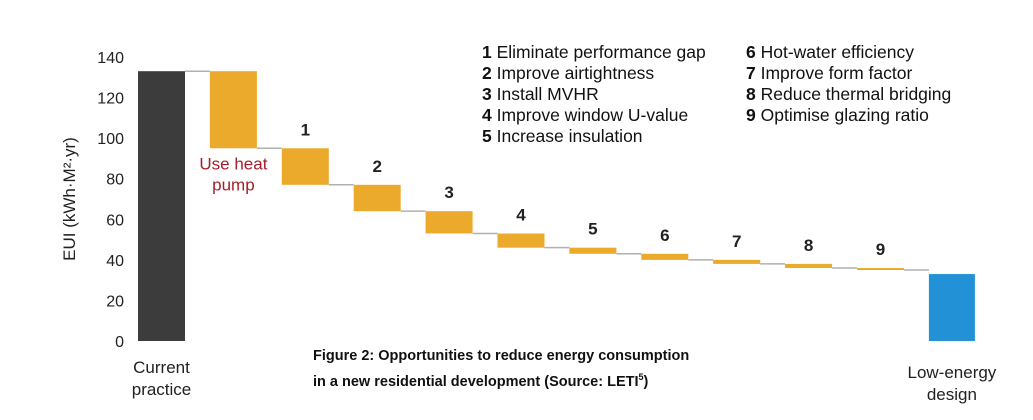 Image resolution: width=1033 pixels, height=420 pixels. What do you see at coordinates (830, 52) in the screenshot?
I see `legend-item: 6 Hot-water efficiency` at bounding box center [830, 52].